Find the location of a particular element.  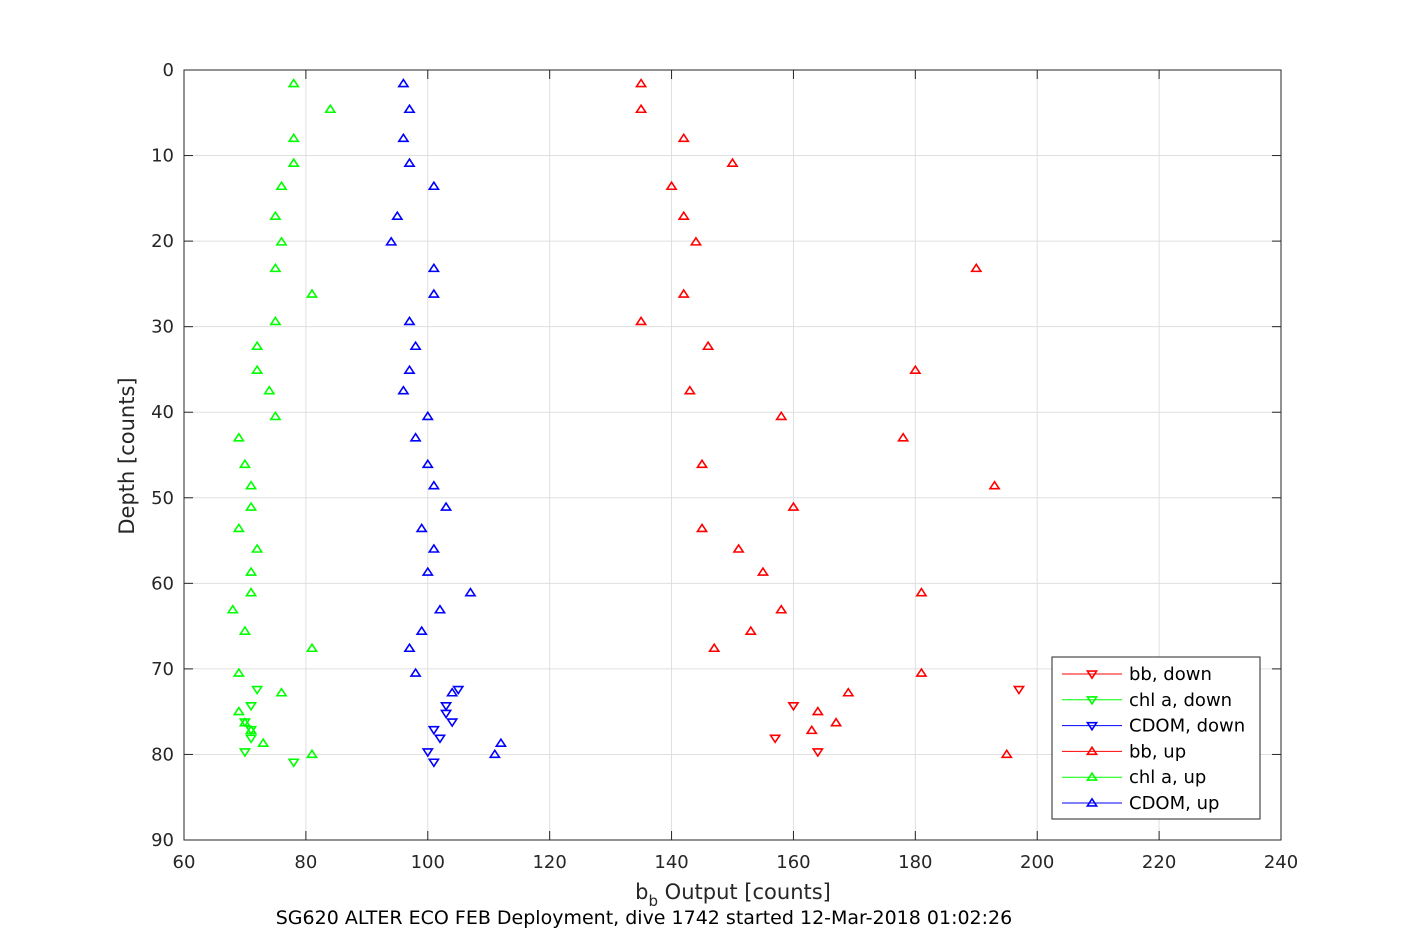

x-tick-label: 80 is located at coordinates (305, 862).